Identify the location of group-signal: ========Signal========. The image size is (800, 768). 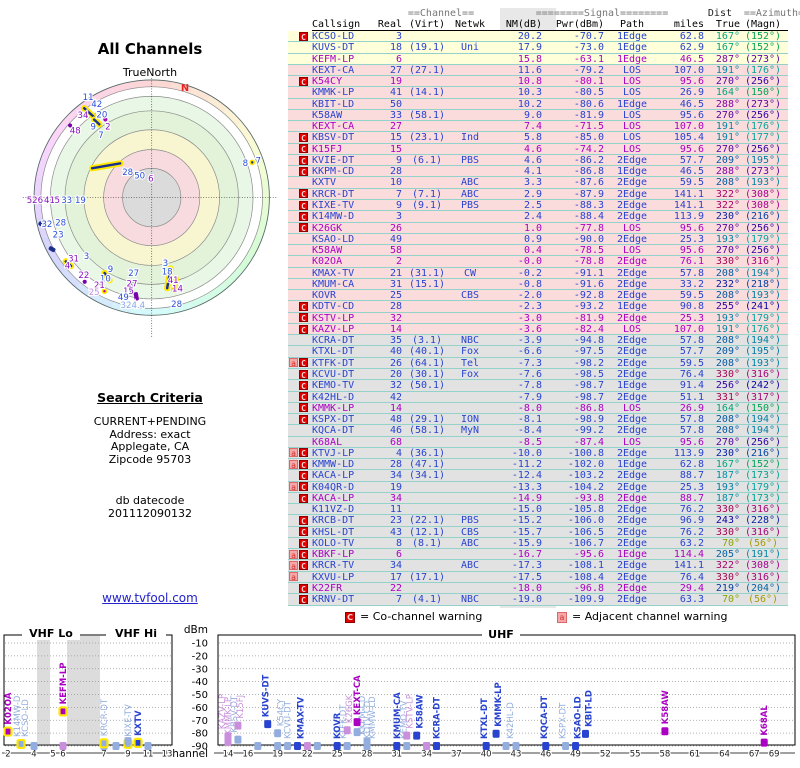
(602, 13).